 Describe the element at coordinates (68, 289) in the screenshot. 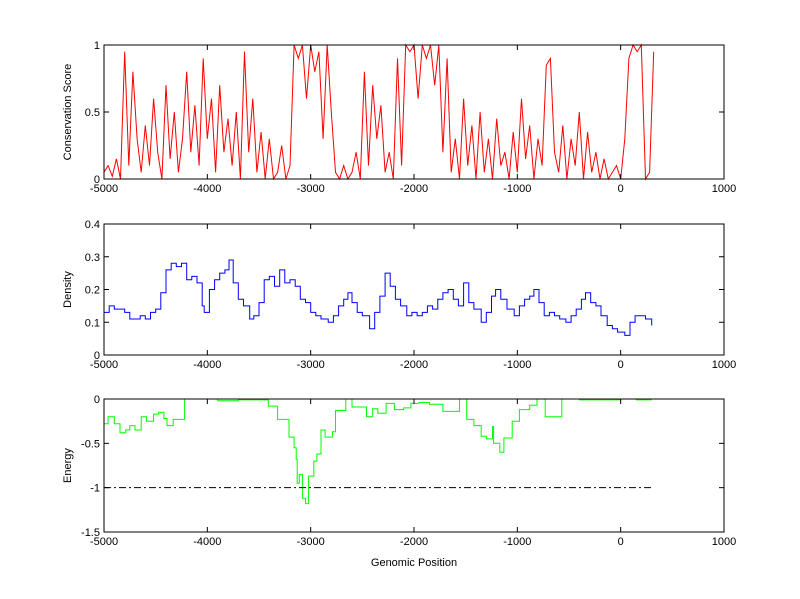

I see `y-axis-label: Density` at that location.